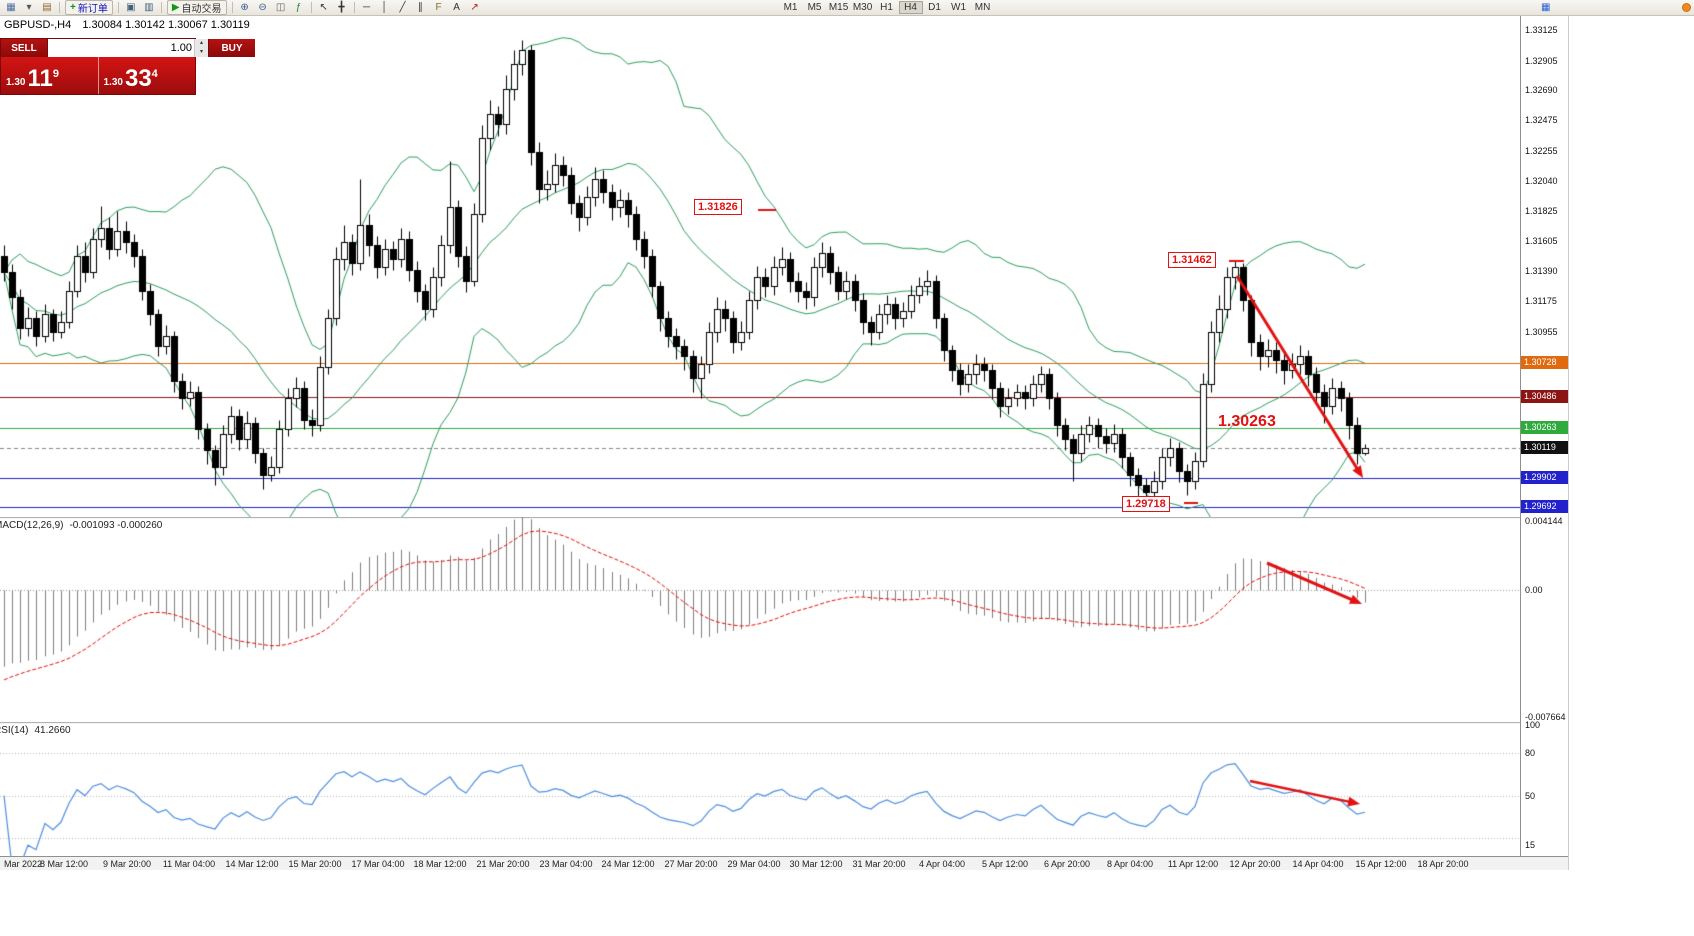  What do you see at coordinates (341, 7) in the screenshot?
I see `crosshair-icon: ╋` at bounding box center [341, 7].